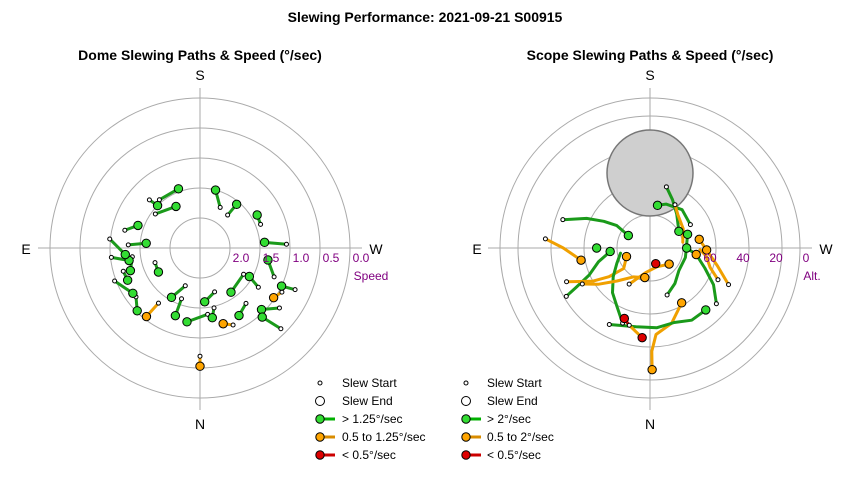  I want to click on scope-chart-title: Scope Slewing Paths & Speed (°/sec), so click(650, 55).